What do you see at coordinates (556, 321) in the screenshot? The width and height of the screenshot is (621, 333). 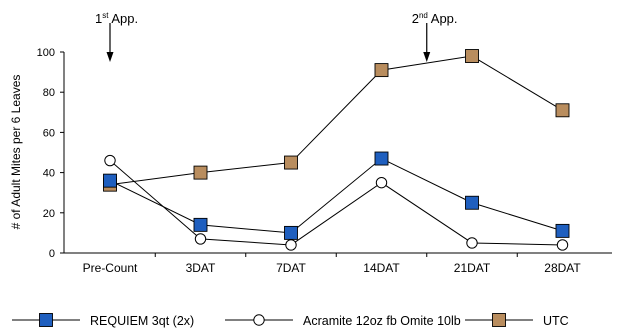 I see `legend-label: UTC` at bounding box center [556, 321].